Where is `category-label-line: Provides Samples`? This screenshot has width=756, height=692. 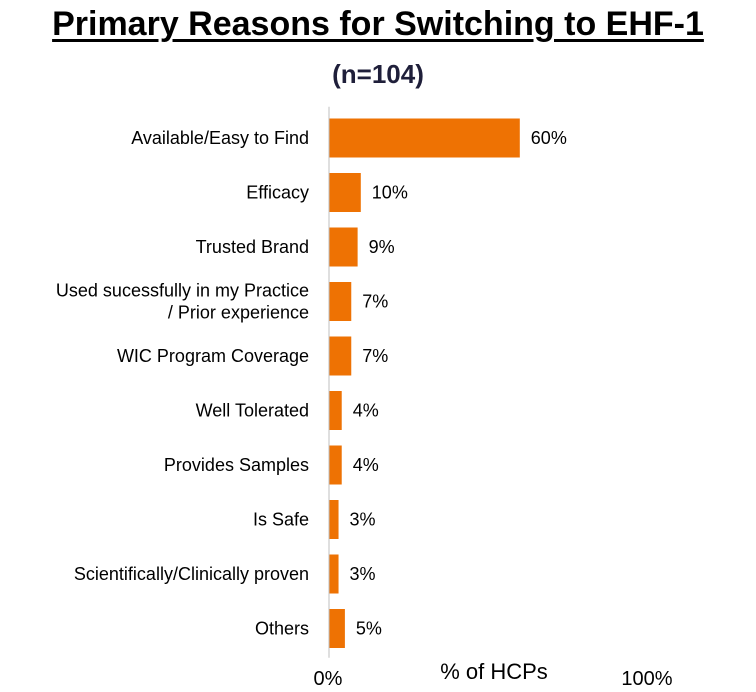 category-label-line: Provides Samples is located at coordinates (236, 465).